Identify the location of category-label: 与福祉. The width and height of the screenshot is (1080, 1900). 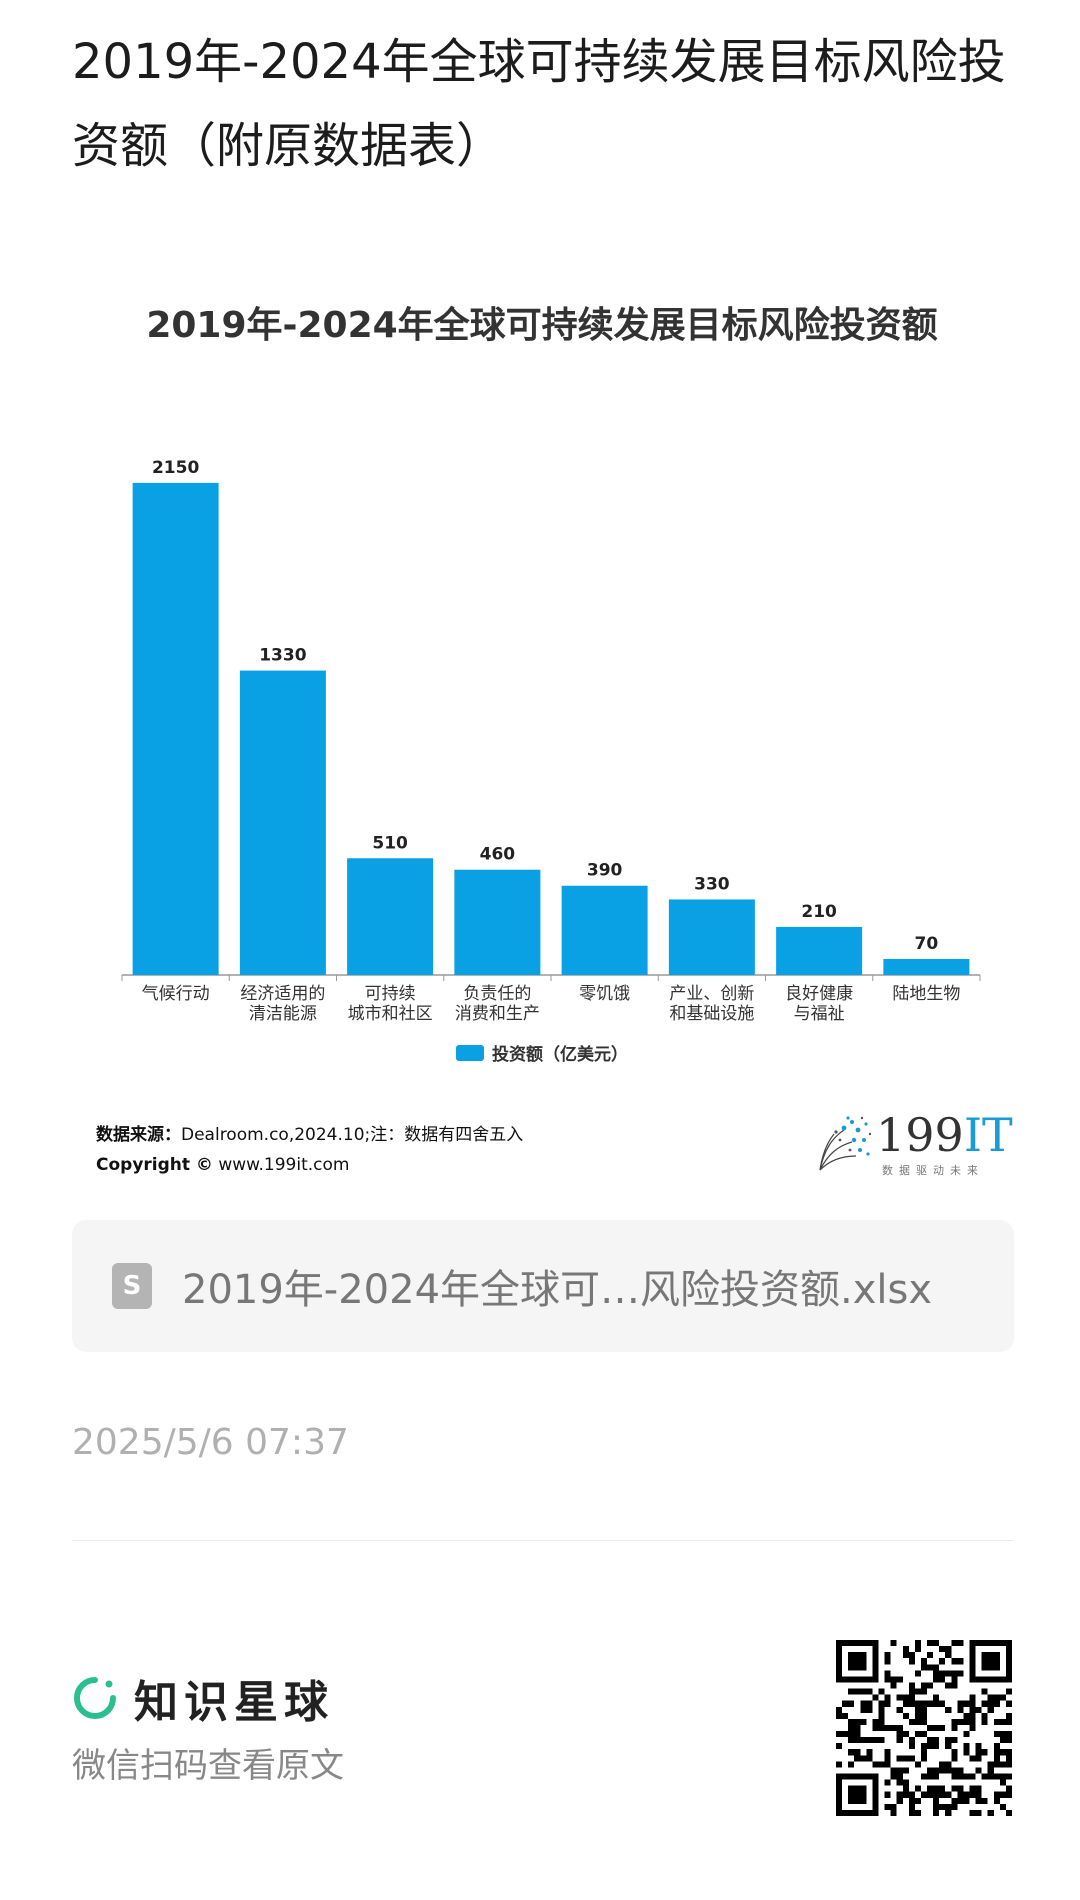
(819, 1014).